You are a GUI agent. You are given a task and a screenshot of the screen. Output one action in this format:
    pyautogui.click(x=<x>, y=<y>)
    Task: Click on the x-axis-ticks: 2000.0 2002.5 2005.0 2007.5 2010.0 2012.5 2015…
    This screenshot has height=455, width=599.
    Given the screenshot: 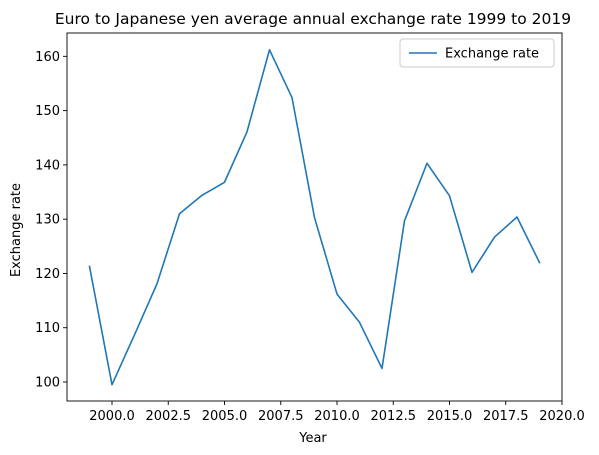 What is the action you would take?
    pyautogui.click(x=337, y=412)
    